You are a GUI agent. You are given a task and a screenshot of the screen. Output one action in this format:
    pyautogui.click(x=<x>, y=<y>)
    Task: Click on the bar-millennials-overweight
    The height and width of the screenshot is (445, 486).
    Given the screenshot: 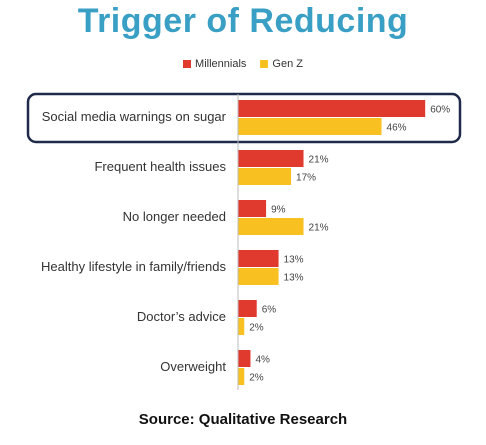 What is the action you would take?
    pyautogui.click(x=244, y=358)
    